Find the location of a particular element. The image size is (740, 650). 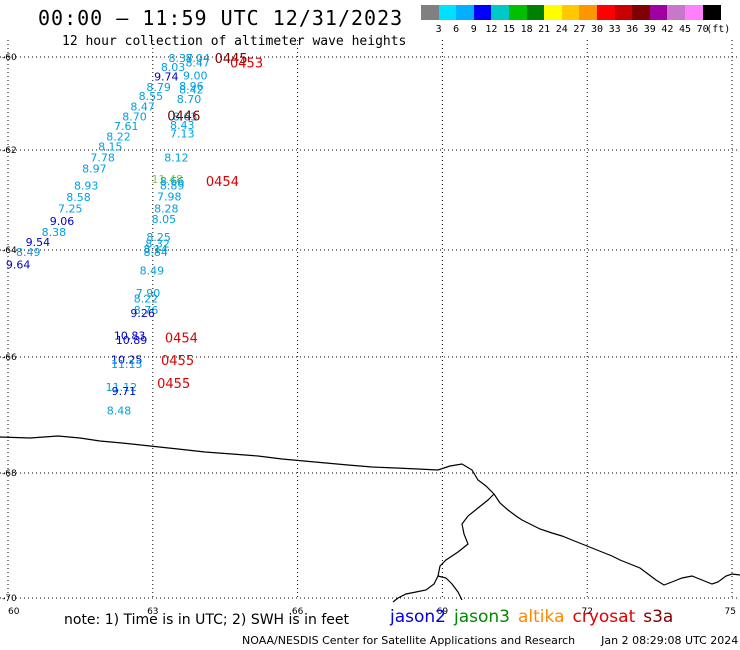

wave-height-label: 9.64 is located at coordinates (18, 264).